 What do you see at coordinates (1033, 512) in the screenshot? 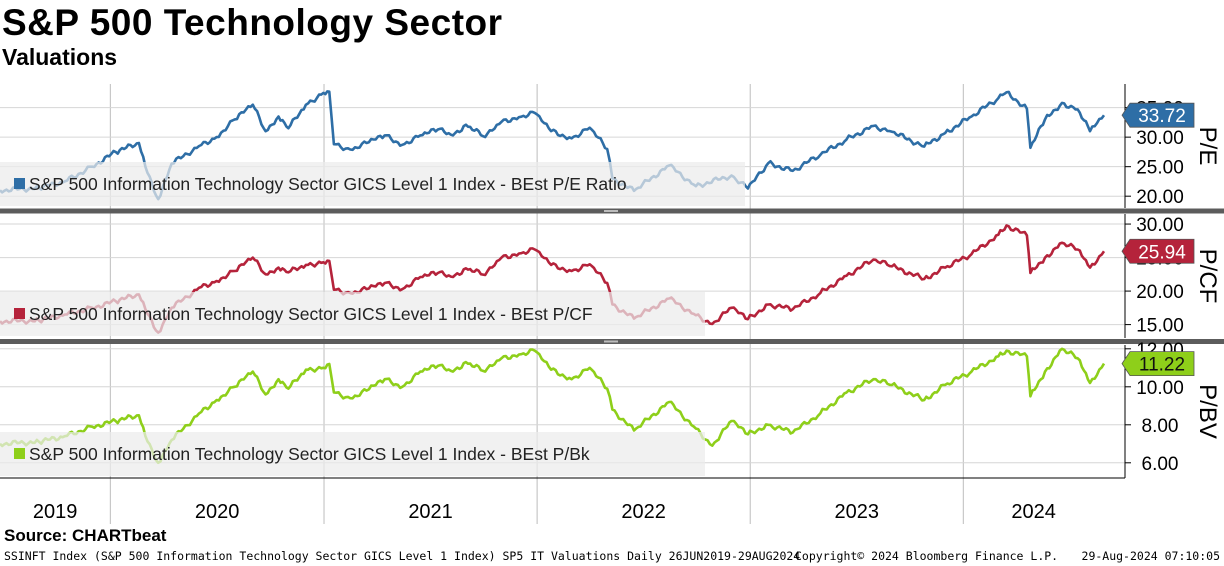
I see `x-tick-label: 2024` at bounding box center [1033, 512].